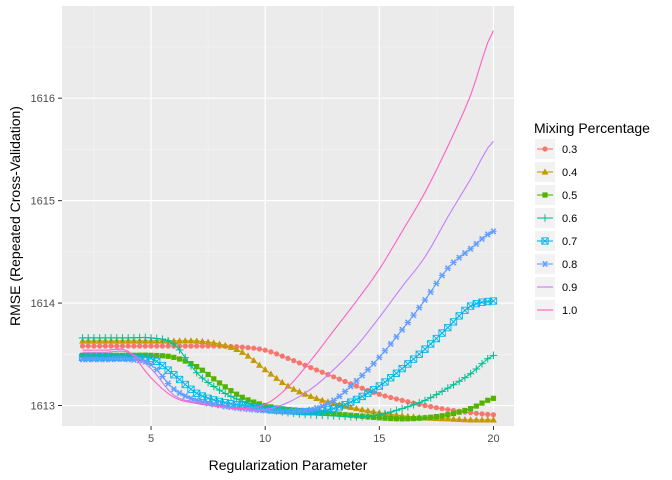  I want to click on x-axis: 5 10 15 20, so click(324, 435).